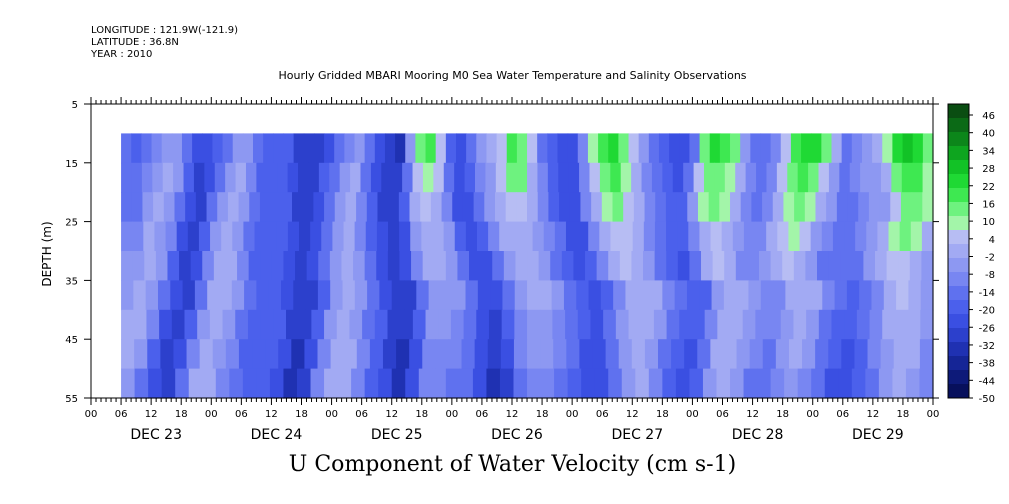 This screenshot has width=1009, height=504. What do you see at coordinates (987, 364) in the screenshot?
I see `colorbar-label: -38` at bounding box center [987, 364].